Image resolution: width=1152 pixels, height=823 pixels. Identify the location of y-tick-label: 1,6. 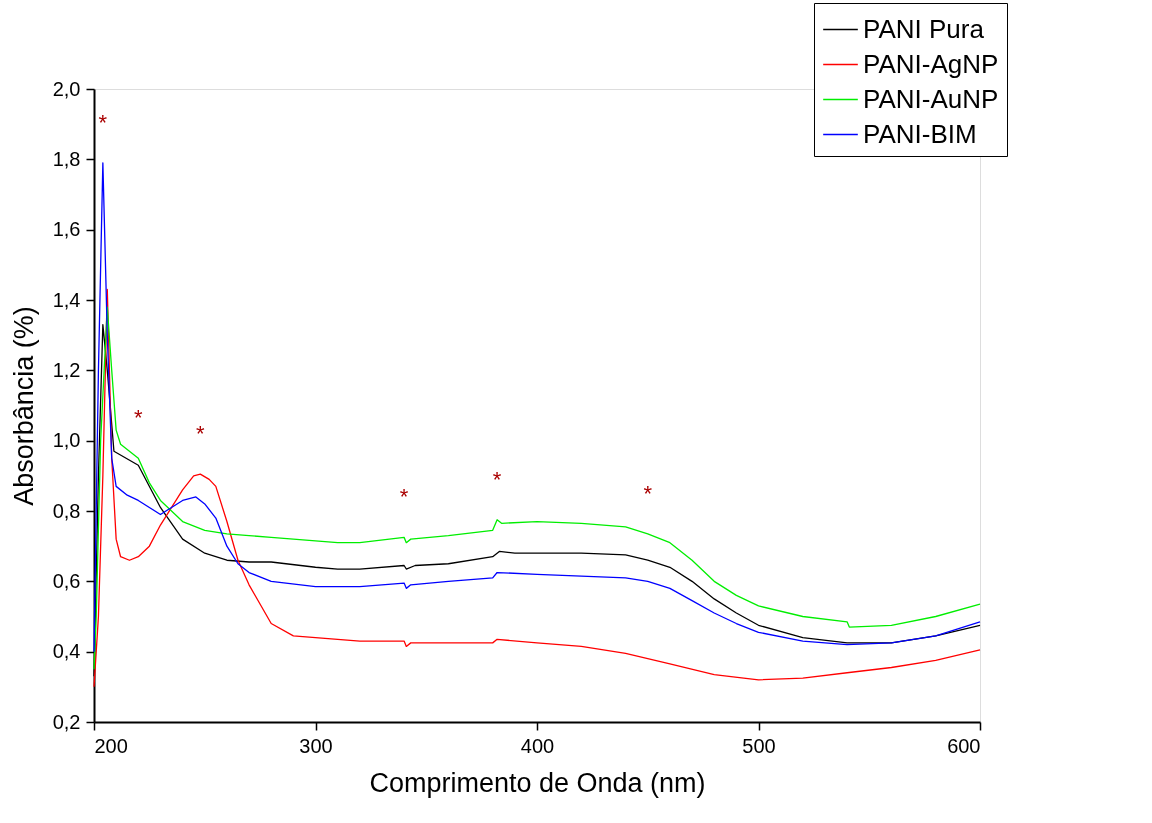
(66, 229).